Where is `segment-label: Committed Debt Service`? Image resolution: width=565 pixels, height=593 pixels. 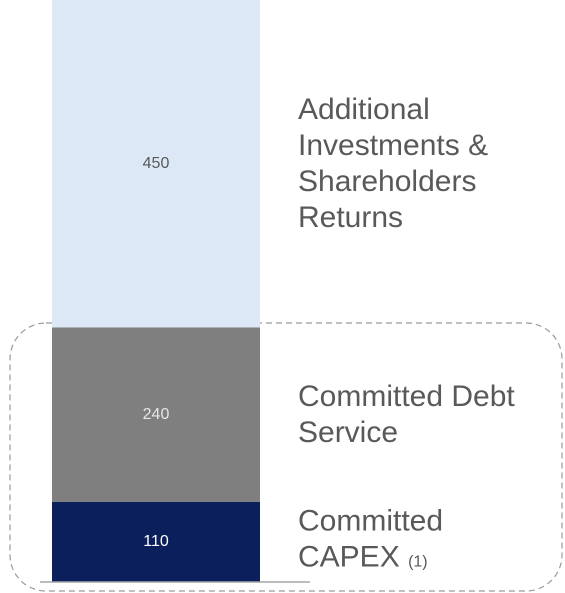 segment-label: Committed Debt Service is located at coordinates (418, 415).